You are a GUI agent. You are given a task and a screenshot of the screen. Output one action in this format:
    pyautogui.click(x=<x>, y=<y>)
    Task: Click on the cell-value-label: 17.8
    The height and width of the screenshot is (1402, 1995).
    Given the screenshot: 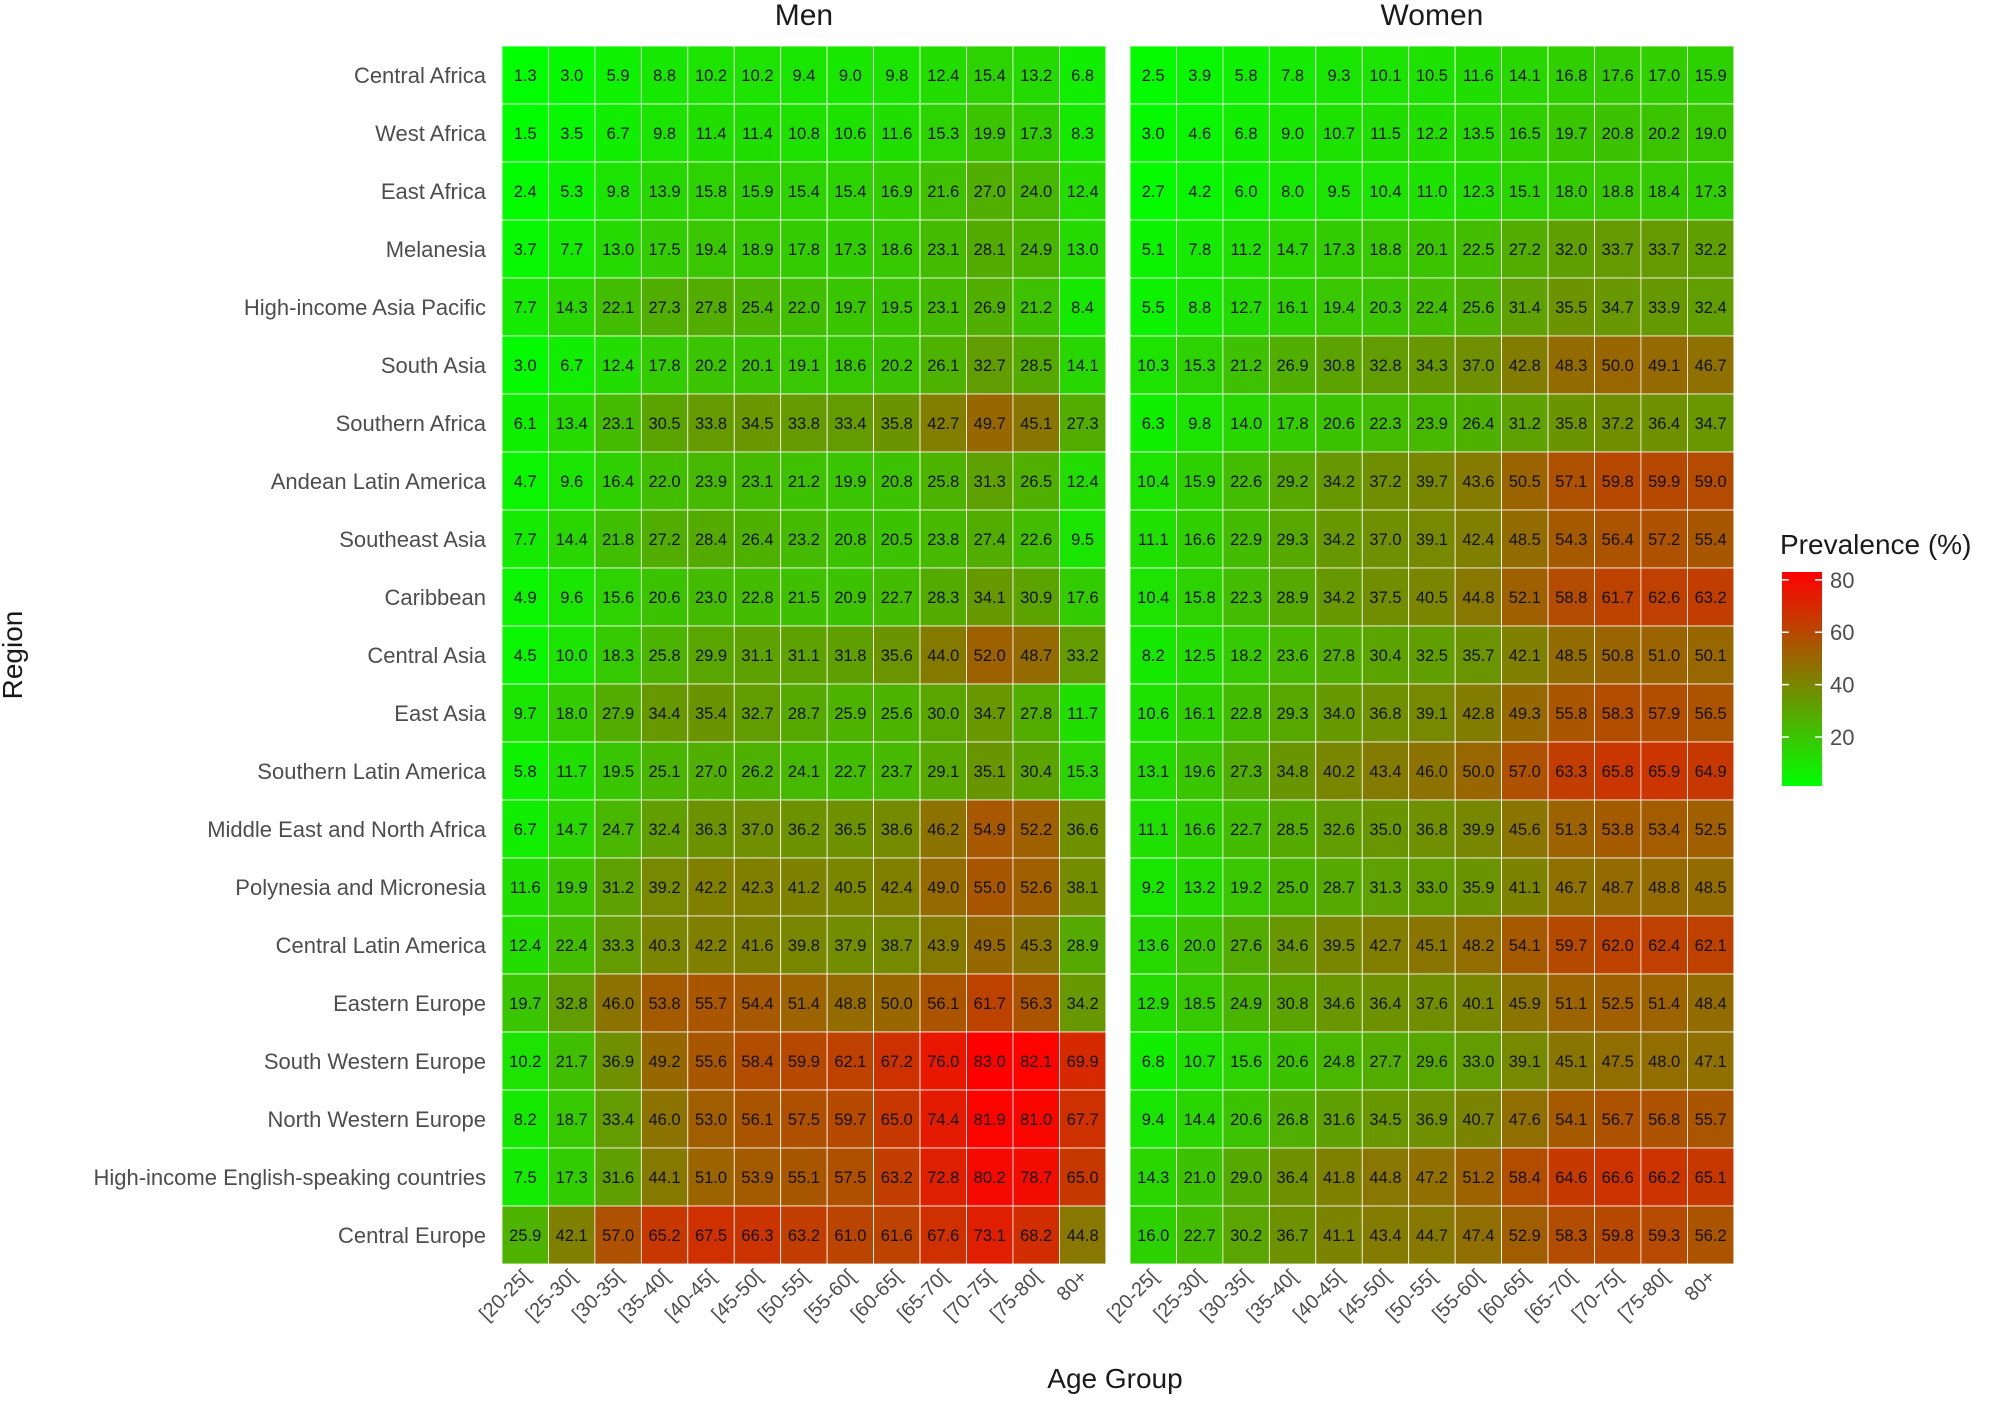 What is the action you would take?
    pyautogui.click(x=1293, y=424)
    